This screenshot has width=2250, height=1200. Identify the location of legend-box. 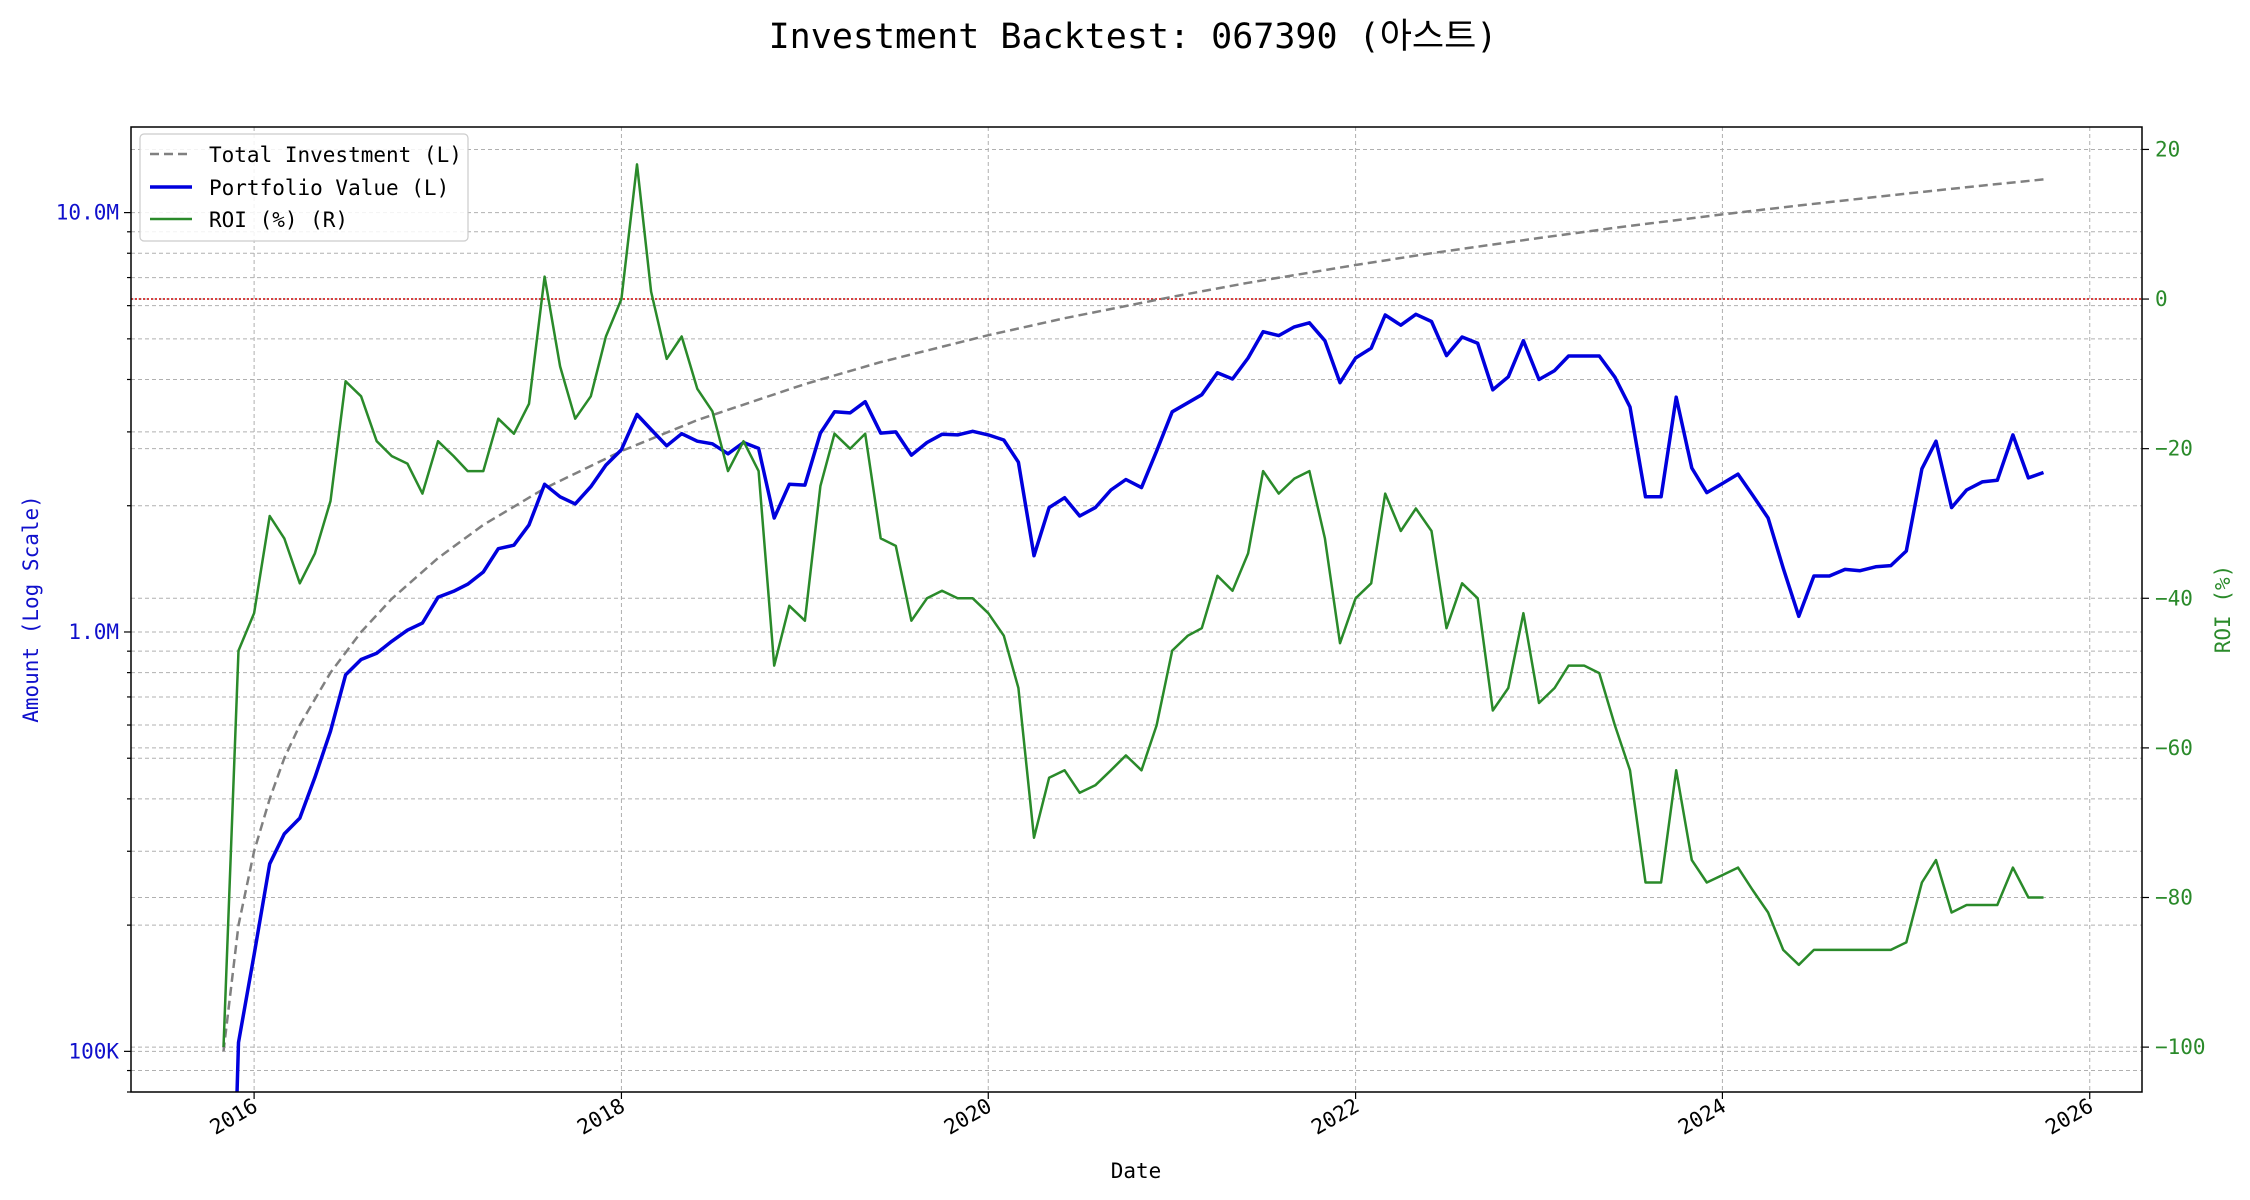
(304, 187).